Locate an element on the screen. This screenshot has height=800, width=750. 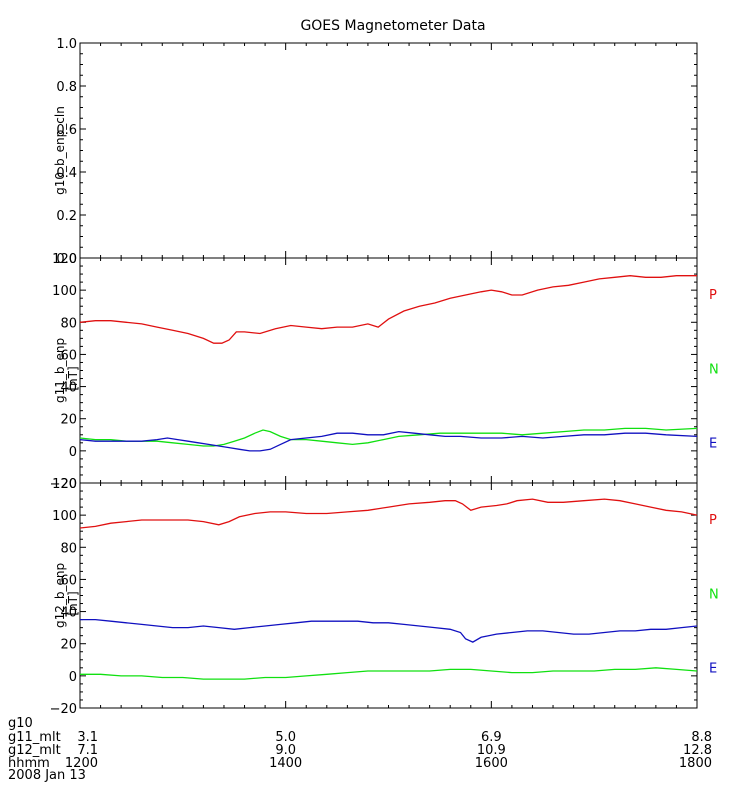
footer-row-label: g11_mlt is located at coordinates (34, 737).